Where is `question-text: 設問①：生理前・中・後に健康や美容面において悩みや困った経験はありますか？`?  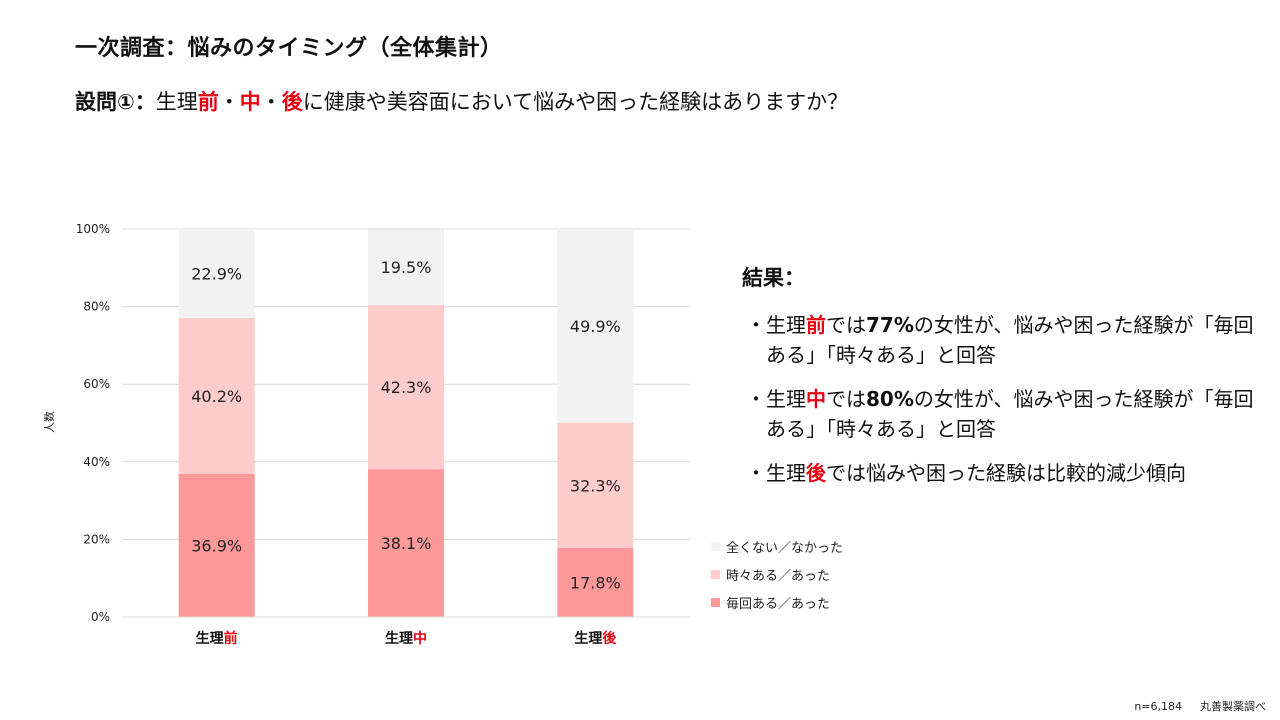 question-text: 設問①：生理前・中・後に健康や美容面において悩みや困った経験はありますか？ is located at coordinates (461, 101).